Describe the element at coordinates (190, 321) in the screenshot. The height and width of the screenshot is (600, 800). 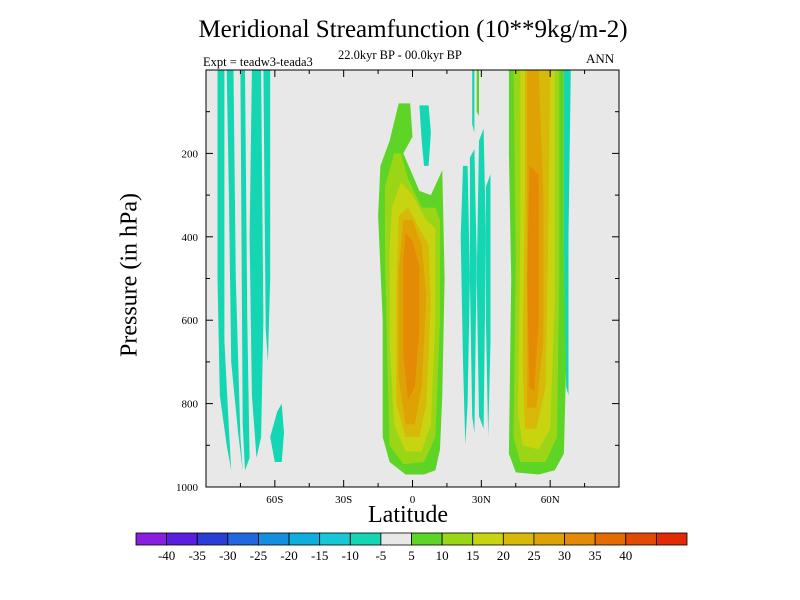
I see `y-tick-label: 600` at that location.